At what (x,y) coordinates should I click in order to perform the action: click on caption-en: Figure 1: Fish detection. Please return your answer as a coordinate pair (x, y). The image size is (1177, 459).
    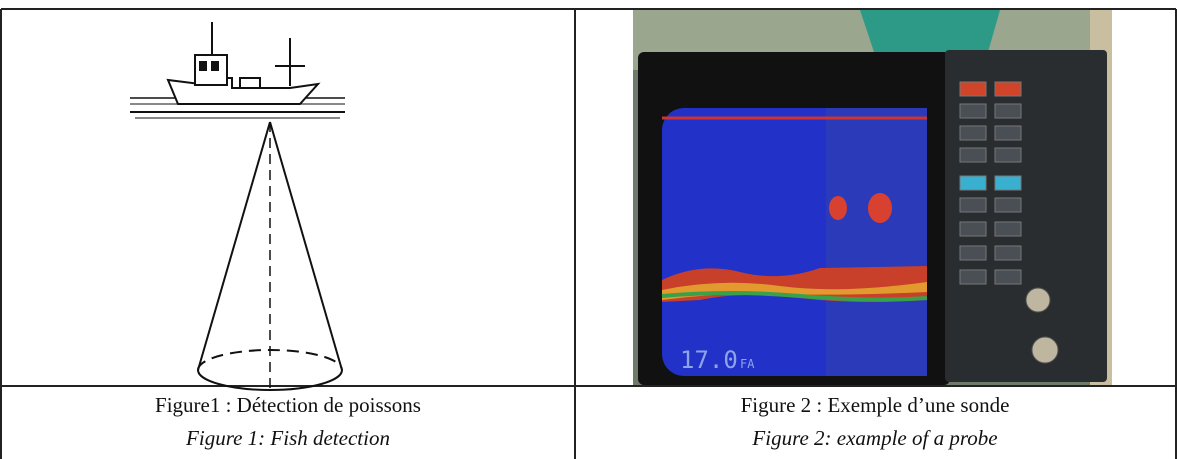
    Looking at the image, I should click on (287, 438).